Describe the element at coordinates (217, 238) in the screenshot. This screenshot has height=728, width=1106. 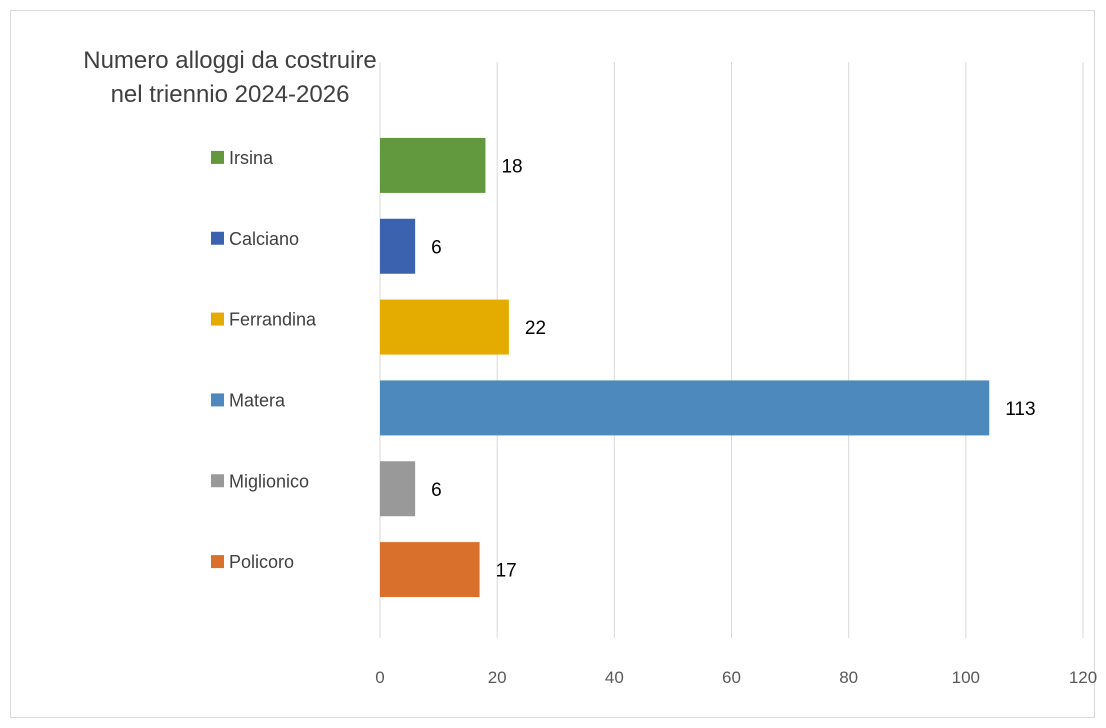
I see `legend-swatch-calciano` at that location.